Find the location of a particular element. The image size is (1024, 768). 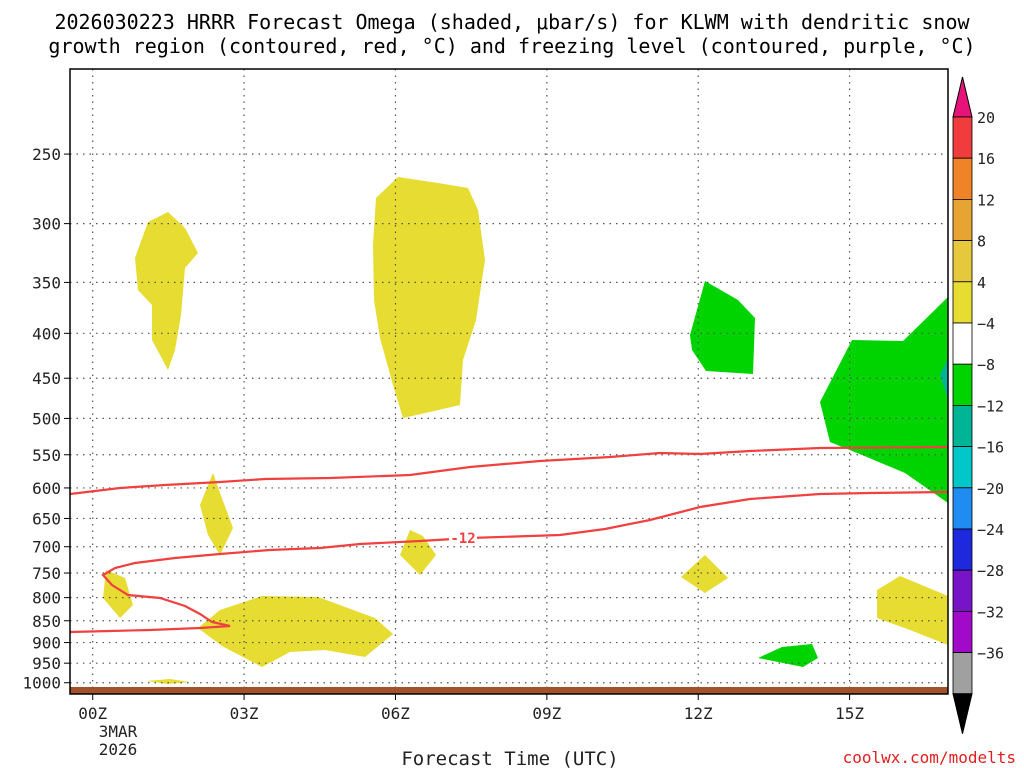

colorbar-tick-3: 8 is located at coordinates (981, 242).